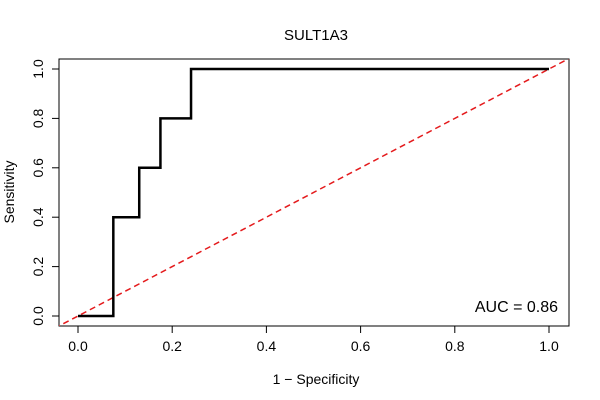  What do you see at coordinates (316, 379) in the screenshot?
I see `x-axis-label: 1 − Specificity` at bounding box center [316, 379].